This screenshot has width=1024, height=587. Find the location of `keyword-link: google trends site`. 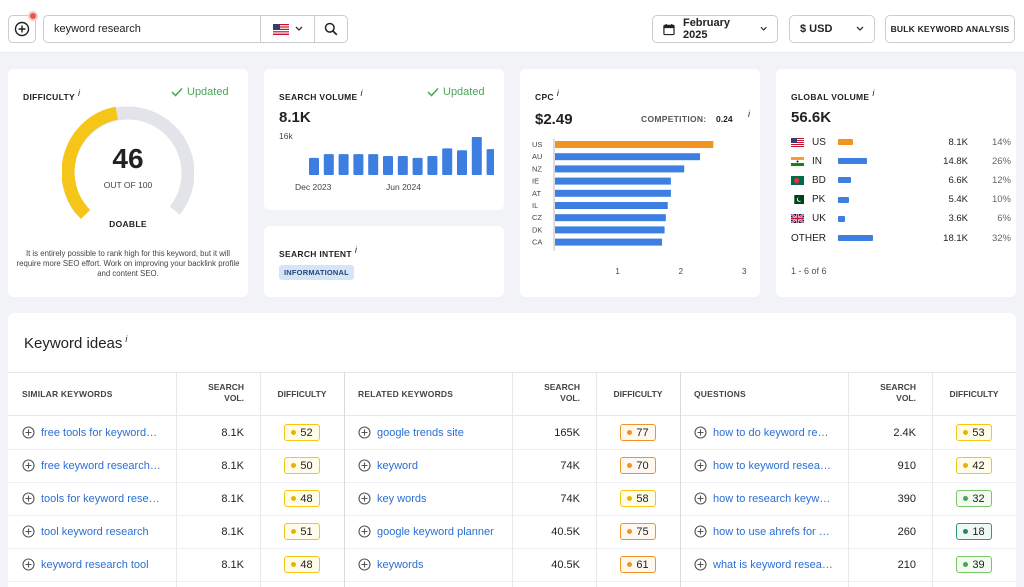

keyword-link: google trends site is located at coordinates (420, 432).